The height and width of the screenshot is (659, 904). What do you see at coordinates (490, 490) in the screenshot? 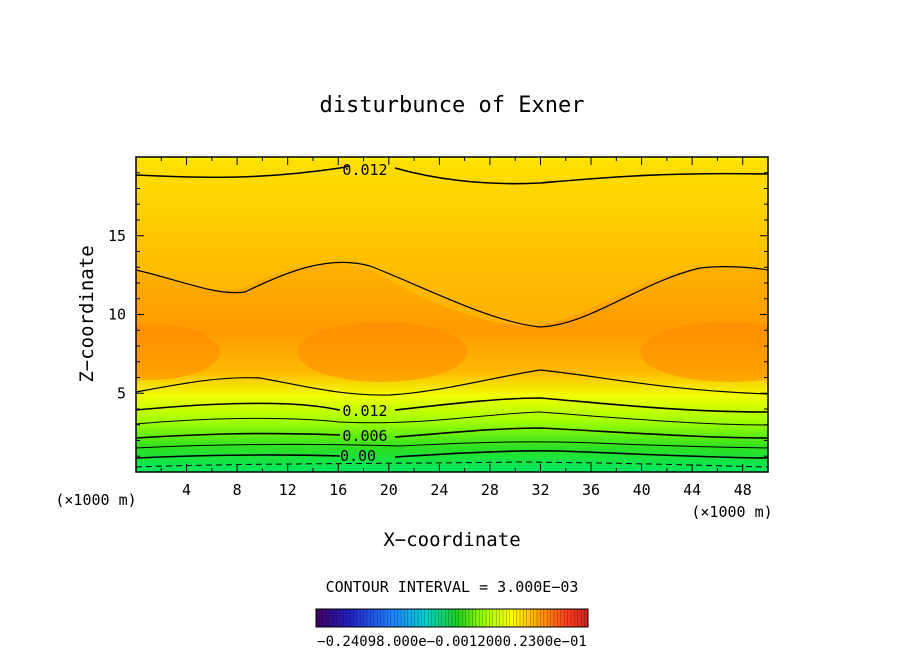
I see `x-tick-label: 28` at bounding box center [490, 490].